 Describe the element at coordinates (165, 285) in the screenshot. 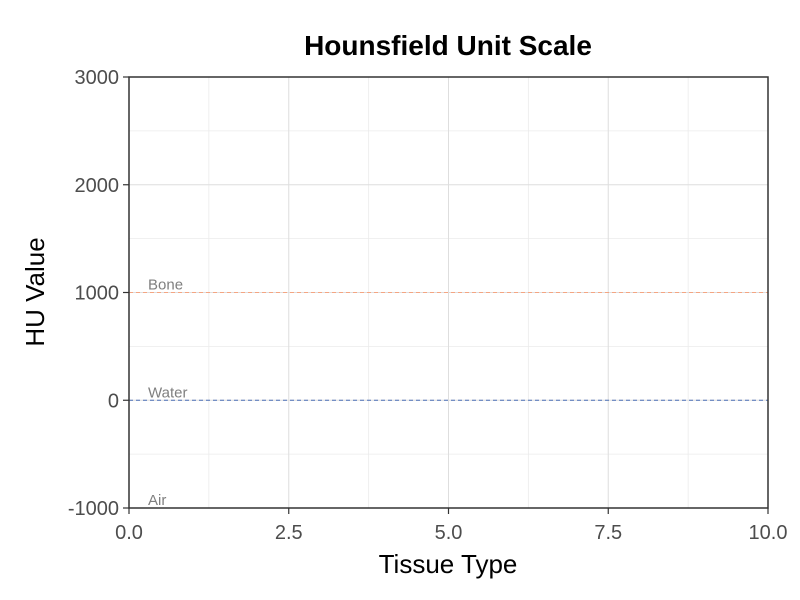

I see `reference-label-bone: Bone` at that location.